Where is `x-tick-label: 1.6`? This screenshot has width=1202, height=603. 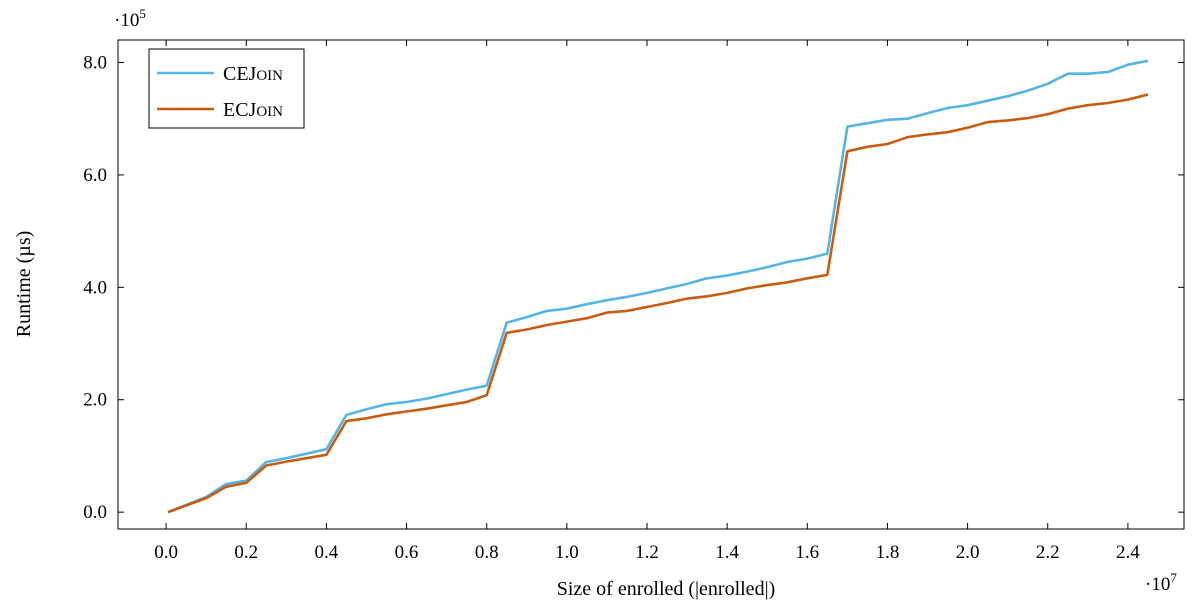 x-tick-label: 1.6 is located at coordinates (807, 552).